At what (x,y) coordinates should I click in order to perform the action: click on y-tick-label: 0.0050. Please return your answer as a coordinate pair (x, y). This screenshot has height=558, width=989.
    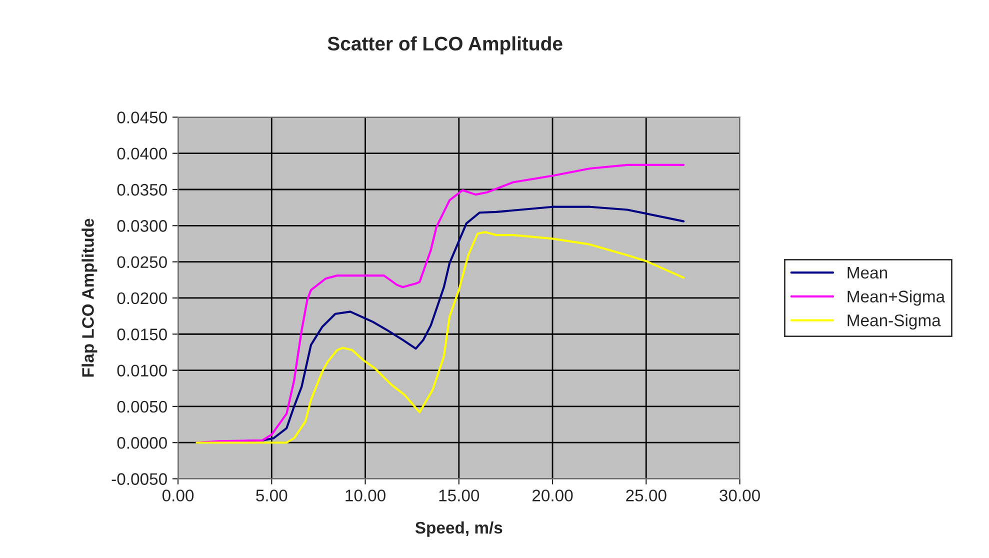
    Looking at the image, I should click on (142, 406).